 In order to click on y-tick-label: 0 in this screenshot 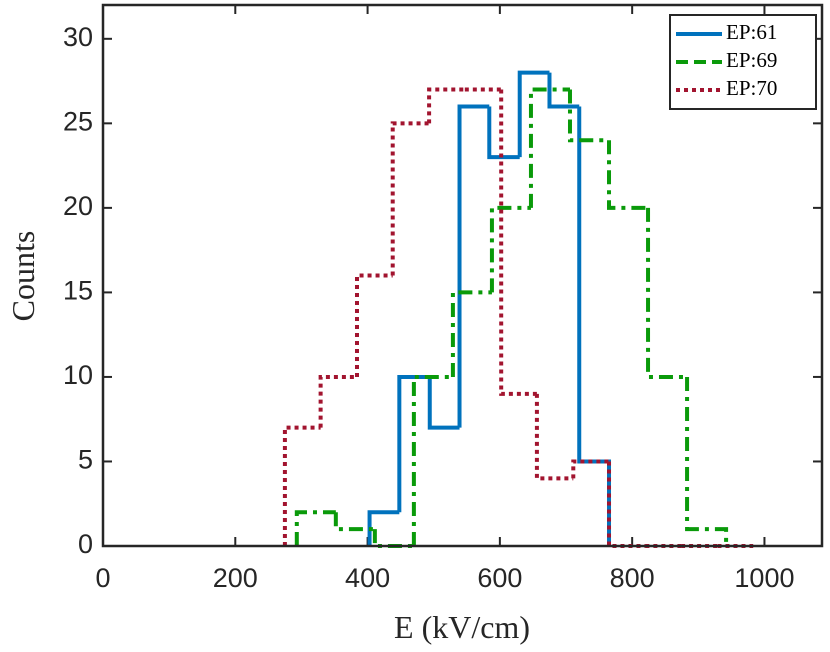, I will do `click(85, 544)`.